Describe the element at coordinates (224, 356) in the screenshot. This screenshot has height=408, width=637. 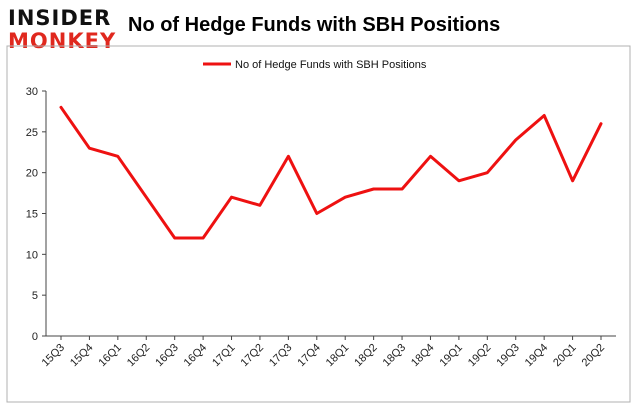
I see `x-tick-label: 17Q1` at that location.